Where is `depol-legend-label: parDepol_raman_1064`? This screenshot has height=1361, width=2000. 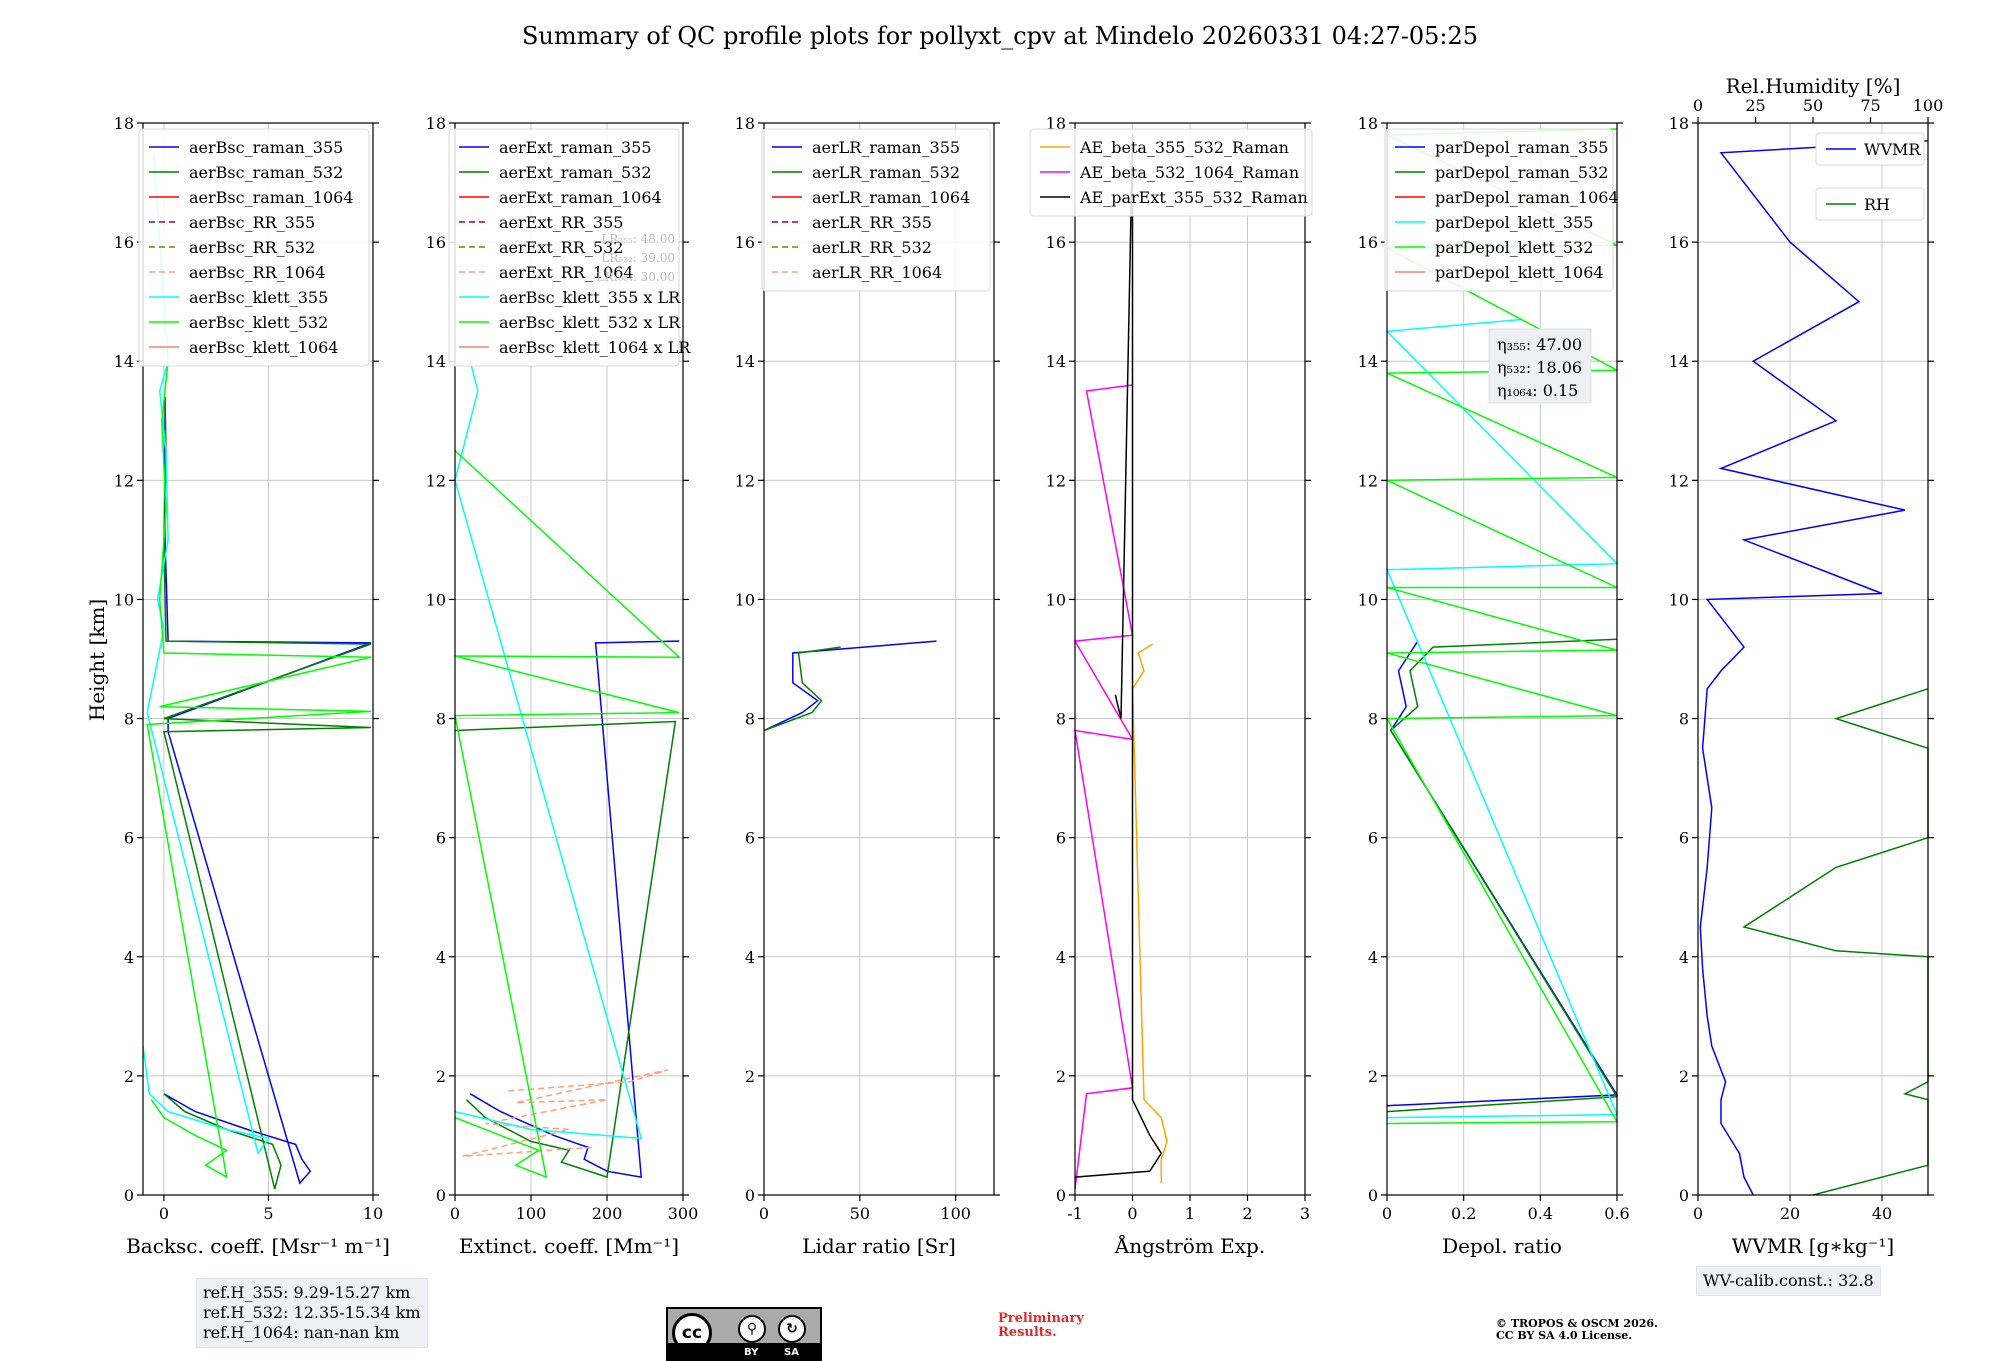
depol-legend-label: parDepol_raman_1064 is located at coordinates (1527, 197).